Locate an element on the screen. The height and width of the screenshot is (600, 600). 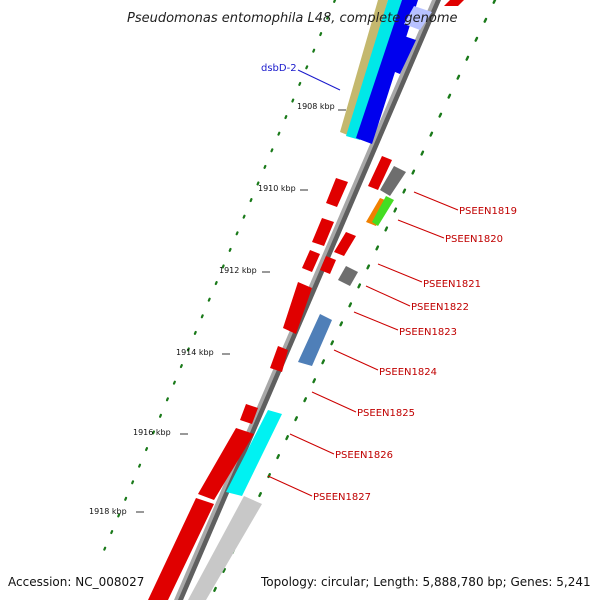
gene-label-pseen1819: PSEEN1819 is located at coordinates (488, 211).